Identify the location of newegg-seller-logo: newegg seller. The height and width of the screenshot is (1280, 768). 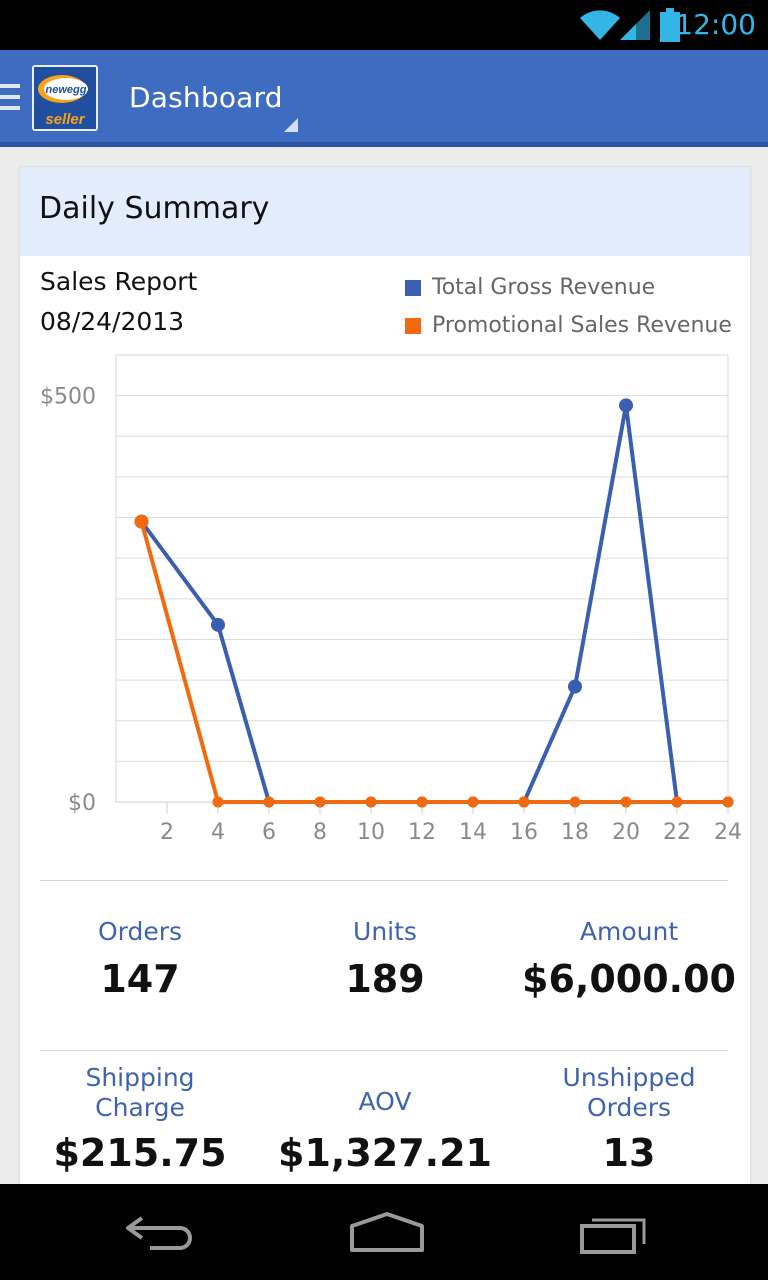
(65, 98).